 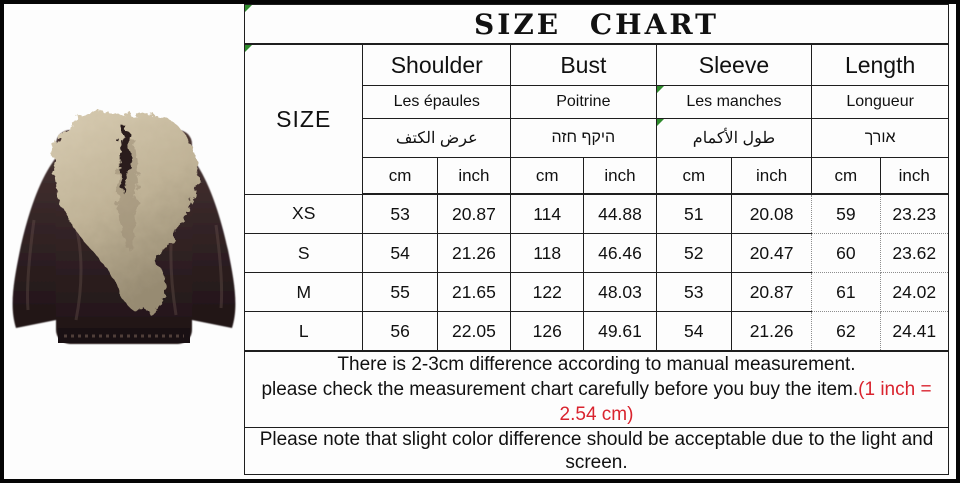 I want to click on measurement-cell: 49.61, so click(x=620, y=331).